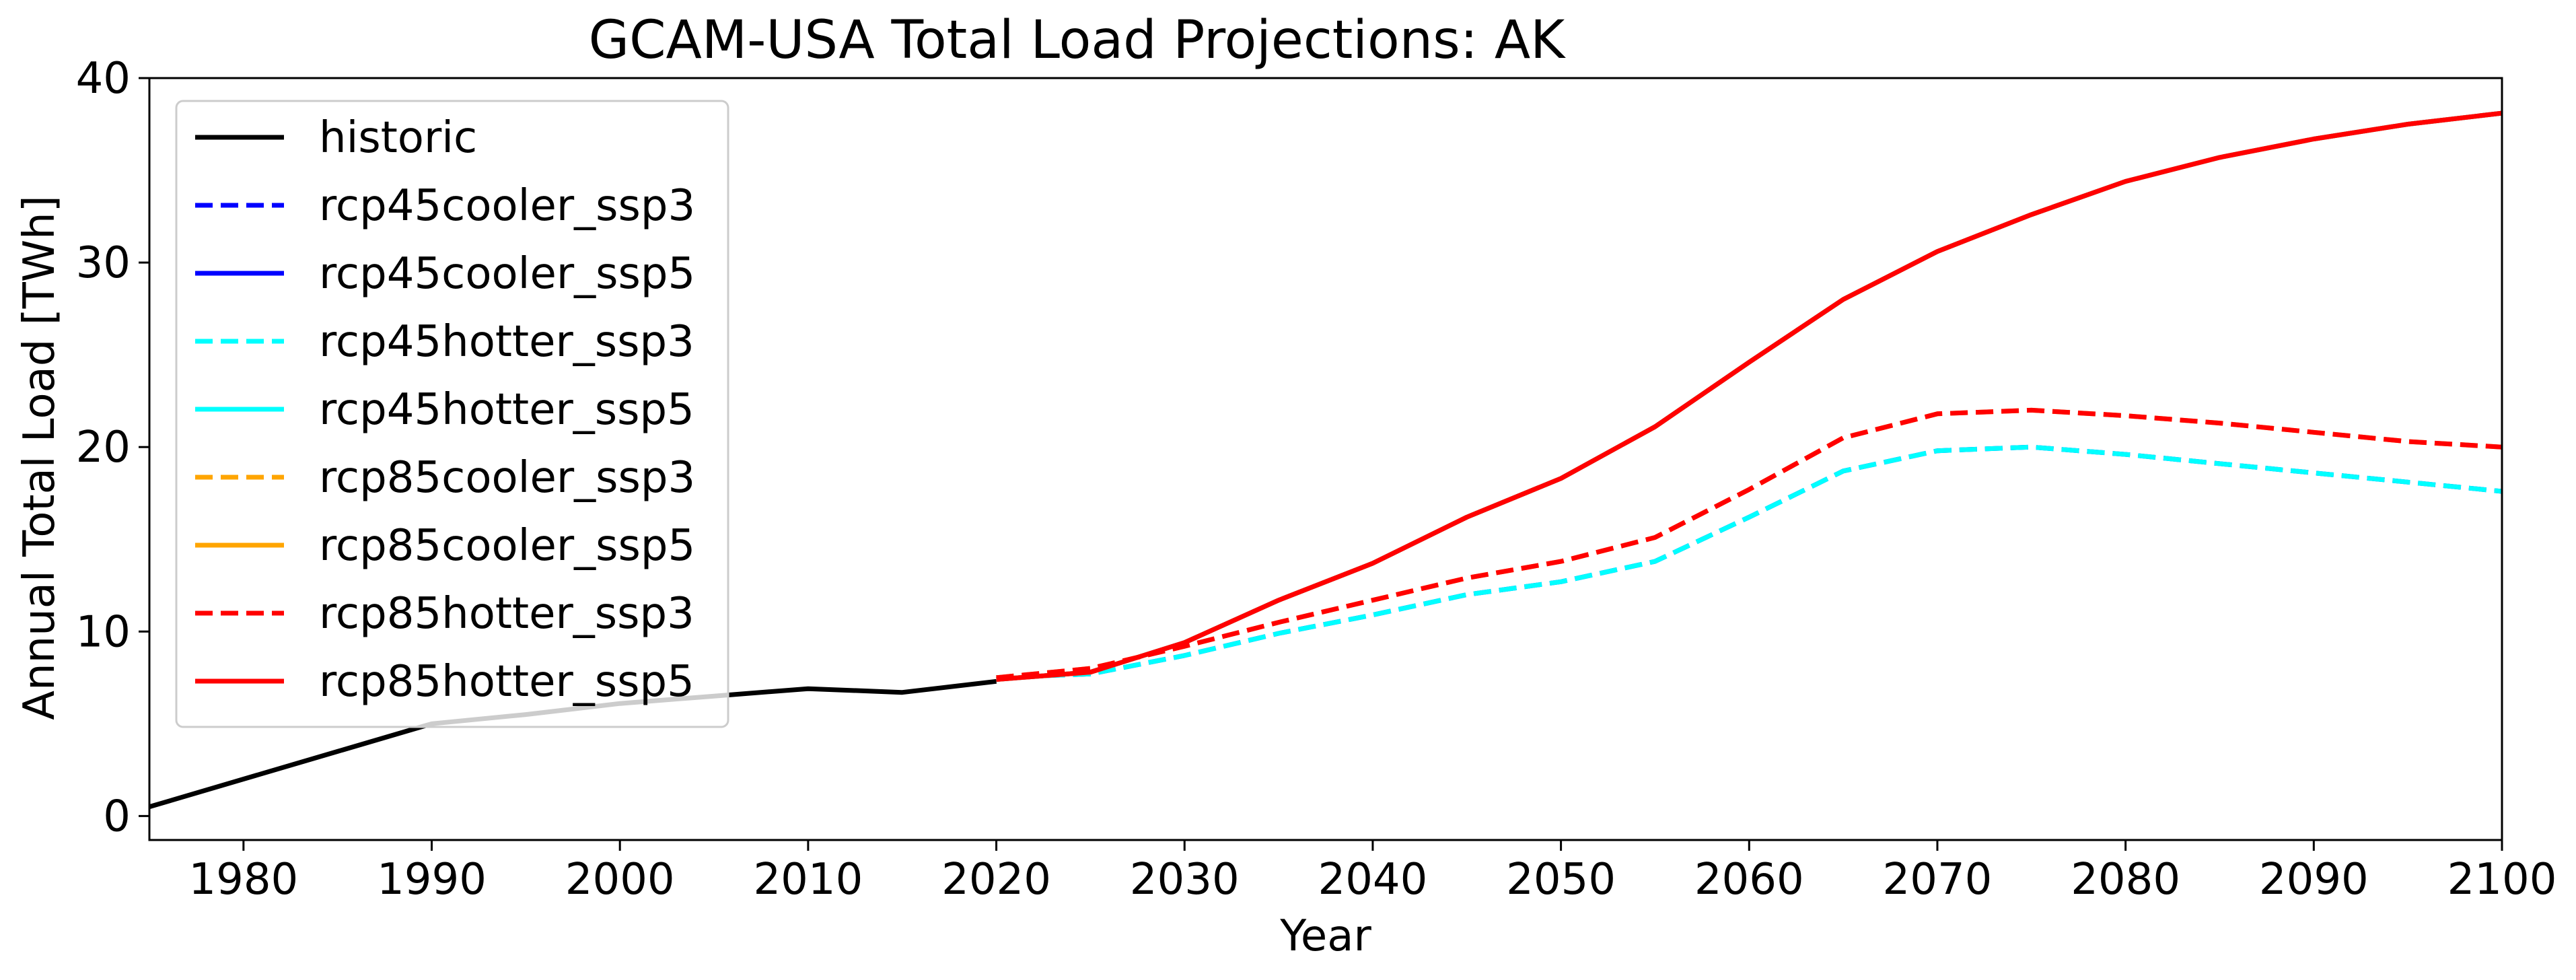 This screenshot has height=980, width=2576. I want to click on x-tick-label: 2000, so click(620, 880).